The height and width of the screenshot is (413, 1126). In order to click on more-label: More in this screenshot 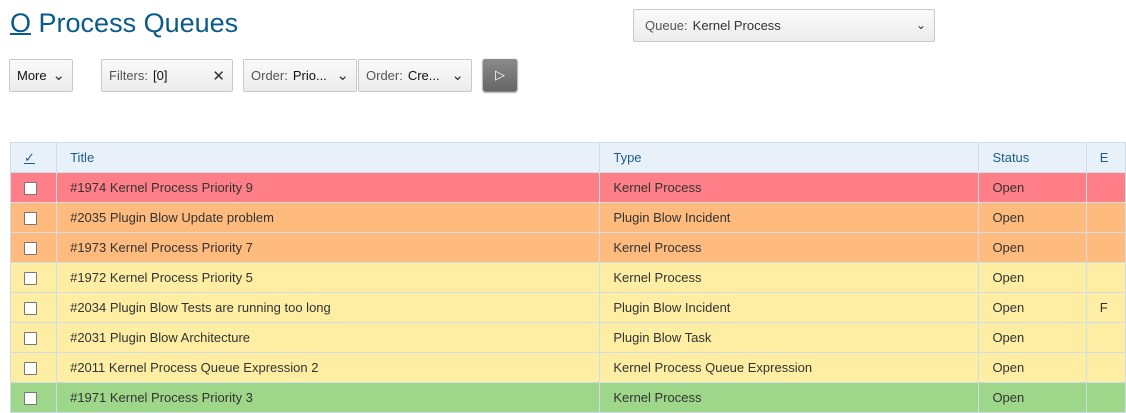, I will do `click(32, 75)`.